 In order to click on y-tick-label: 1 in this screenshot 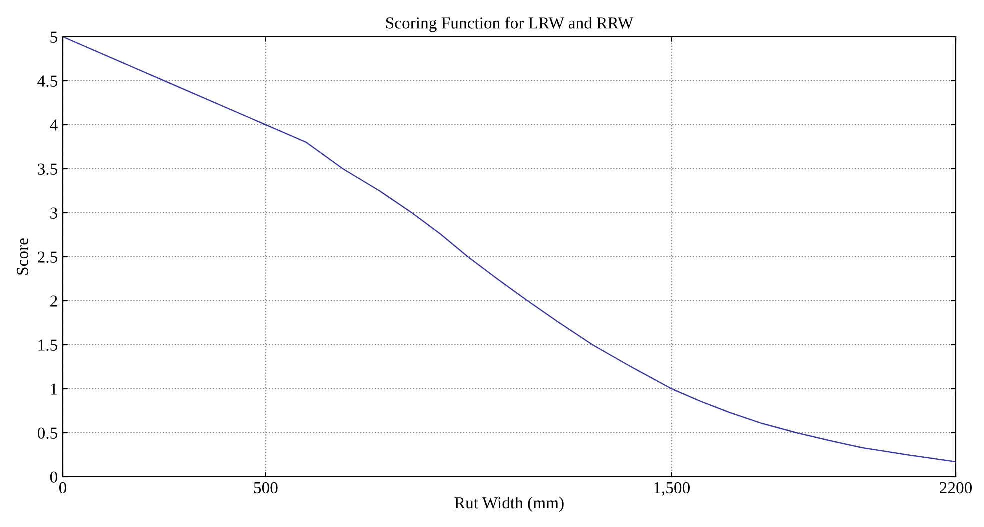, I will do `click(54, 389)`.